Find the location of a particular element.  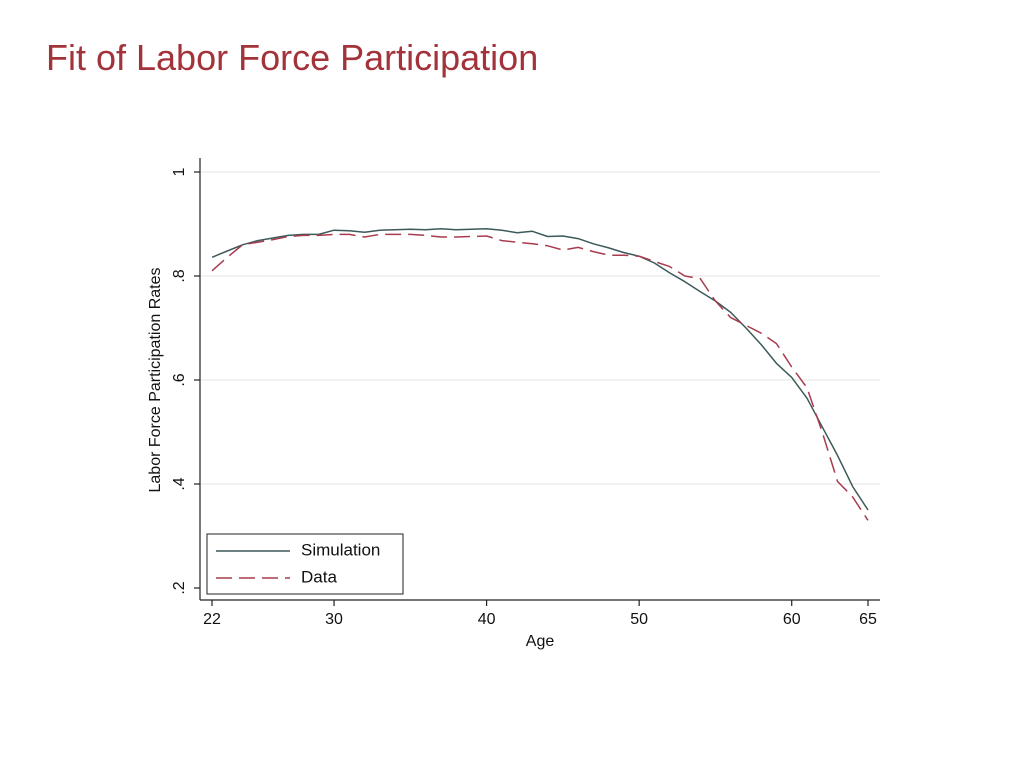

legend: Simulation Data is located at coordinates (305, 564).